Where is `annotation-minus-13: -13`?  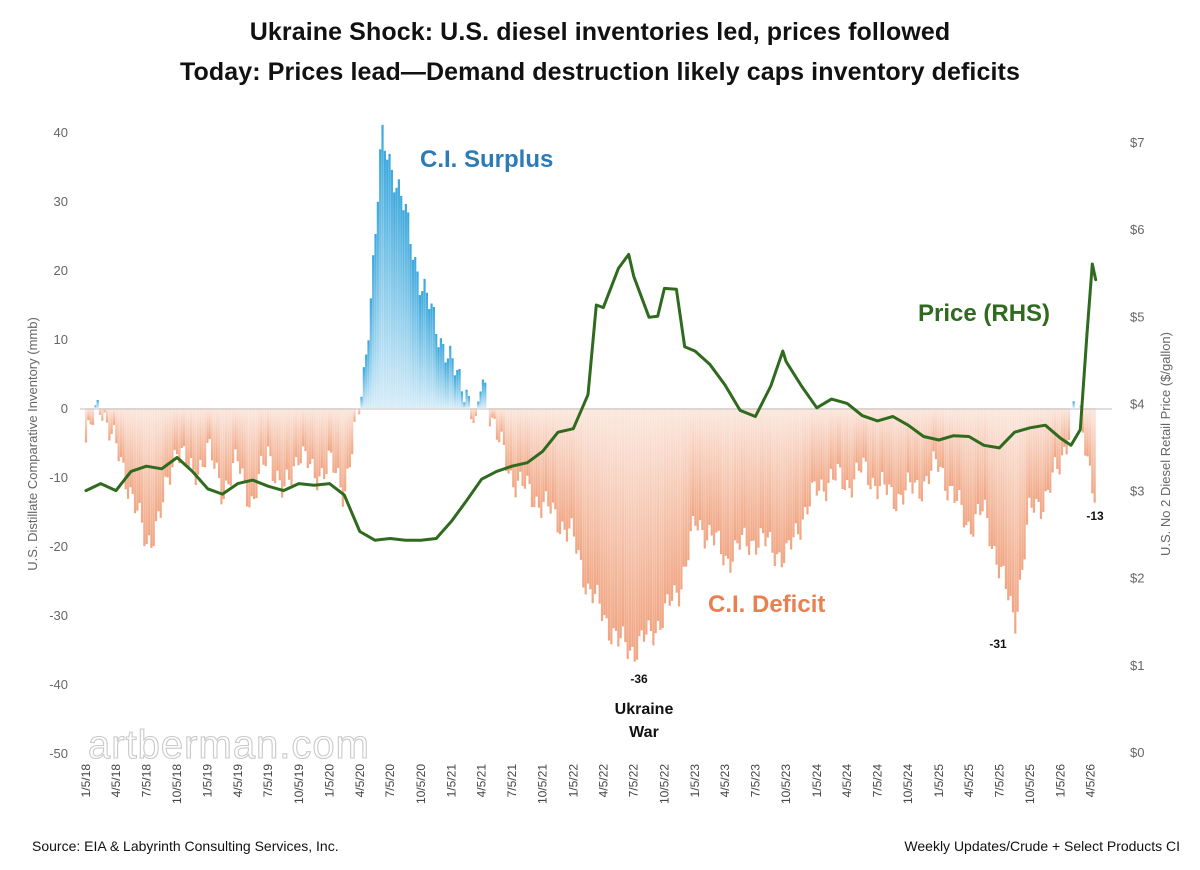 annotation-minus-13: -13 is located at coordinates (1095, 516).